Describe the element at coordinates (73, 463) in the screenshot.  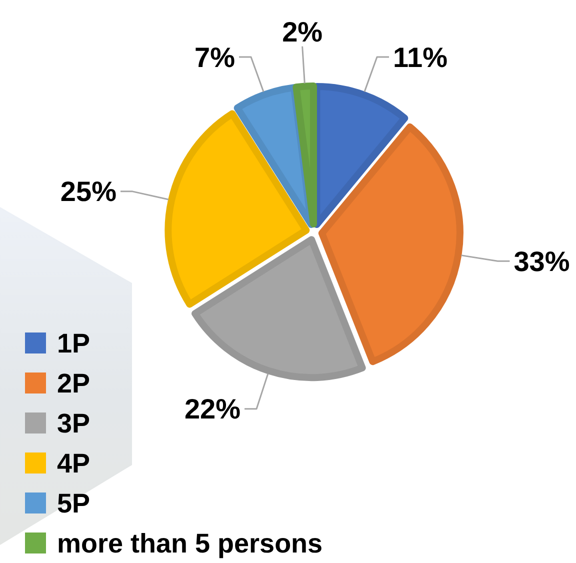
I see `legend-label: 4P` at that location.